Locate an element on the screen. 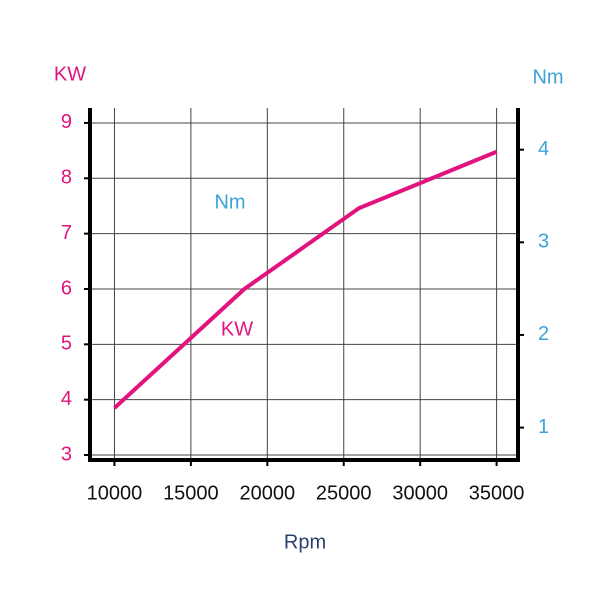  x-tick-label: 15000 is located at coordinates (191, 493).